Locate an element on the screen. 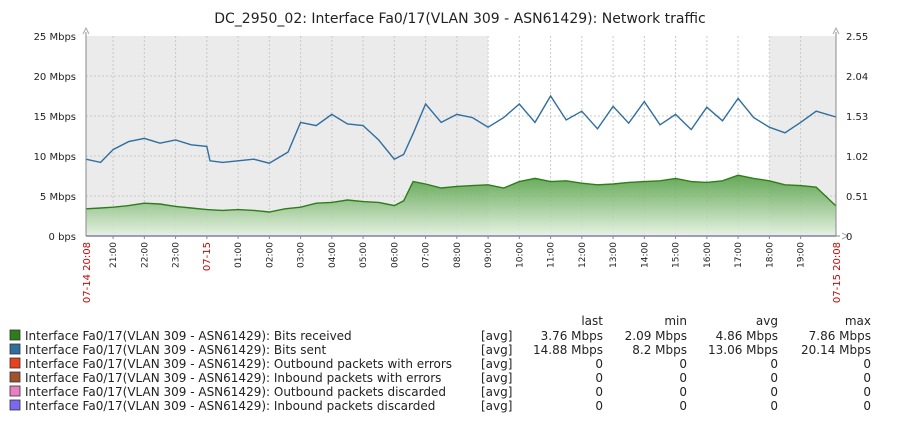 The width and height of the screenshot is (921, 424). legend-value-min: 8.2 Mbps is located at coordinates (659, 350).